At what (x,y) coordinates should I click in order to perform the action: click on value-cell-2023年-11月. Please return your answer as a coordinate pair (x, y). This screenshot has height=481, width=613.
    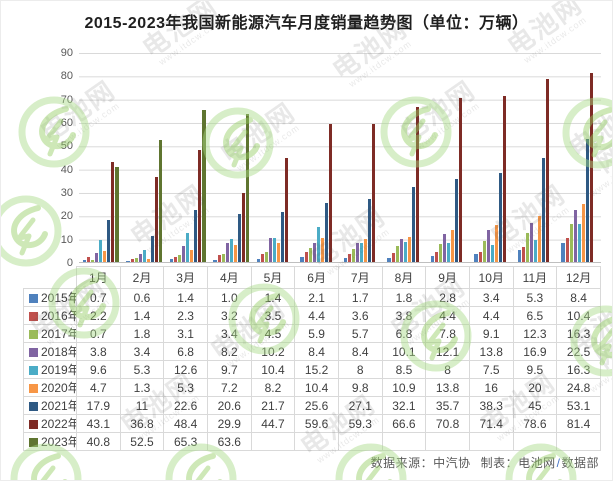
    Looking at the image, I should click on (535, 441).